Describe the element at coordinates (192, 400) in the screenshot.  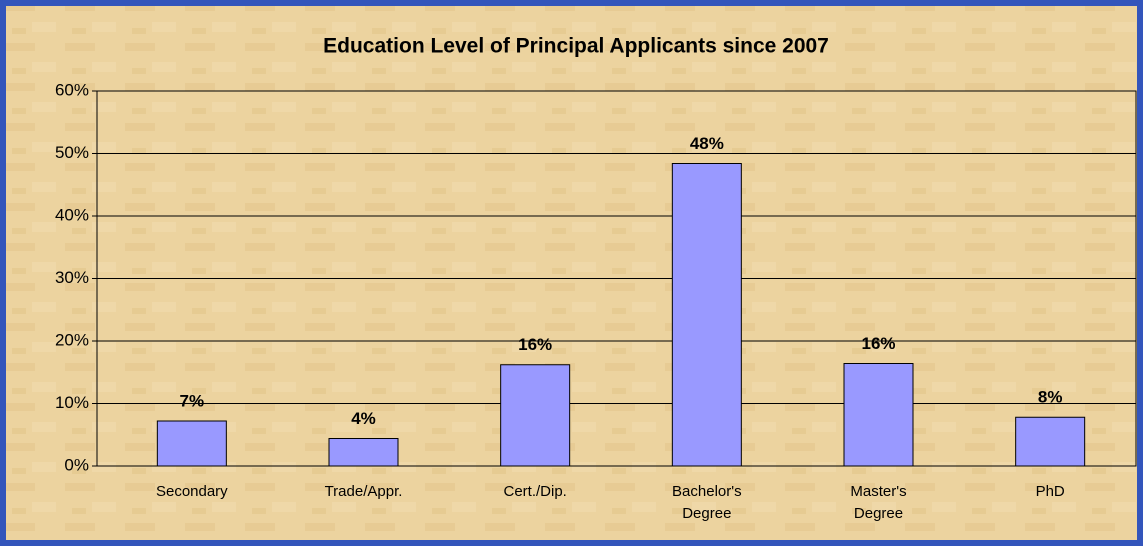
I see `value-label: 7%` at that location.